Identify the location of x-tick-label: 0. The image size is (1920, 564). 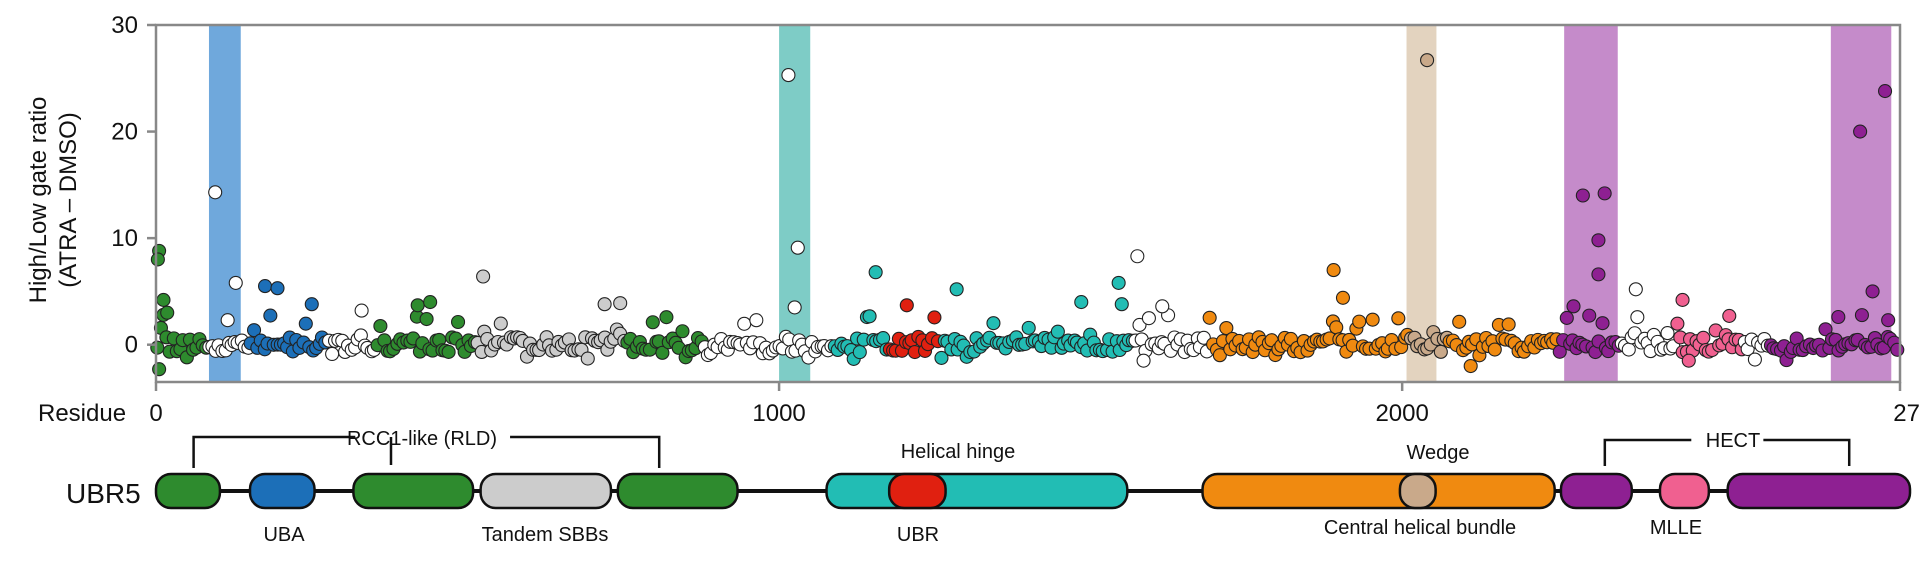
(155, 413).